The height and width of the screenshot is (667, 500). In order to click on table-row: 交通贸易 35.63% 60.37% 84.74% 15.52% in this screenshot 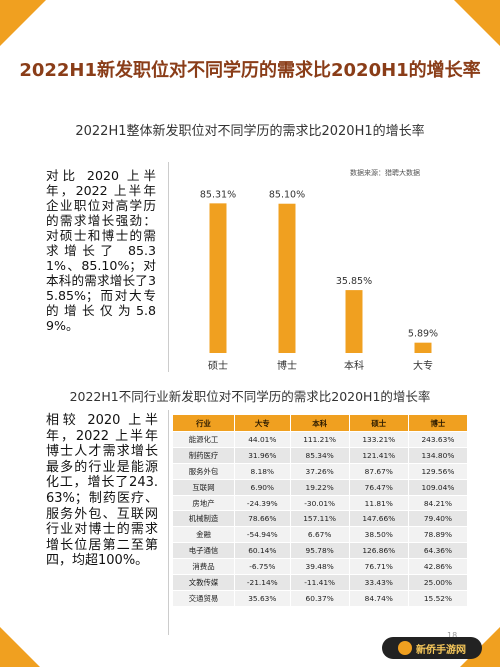, I will do `click(320, 598)`.